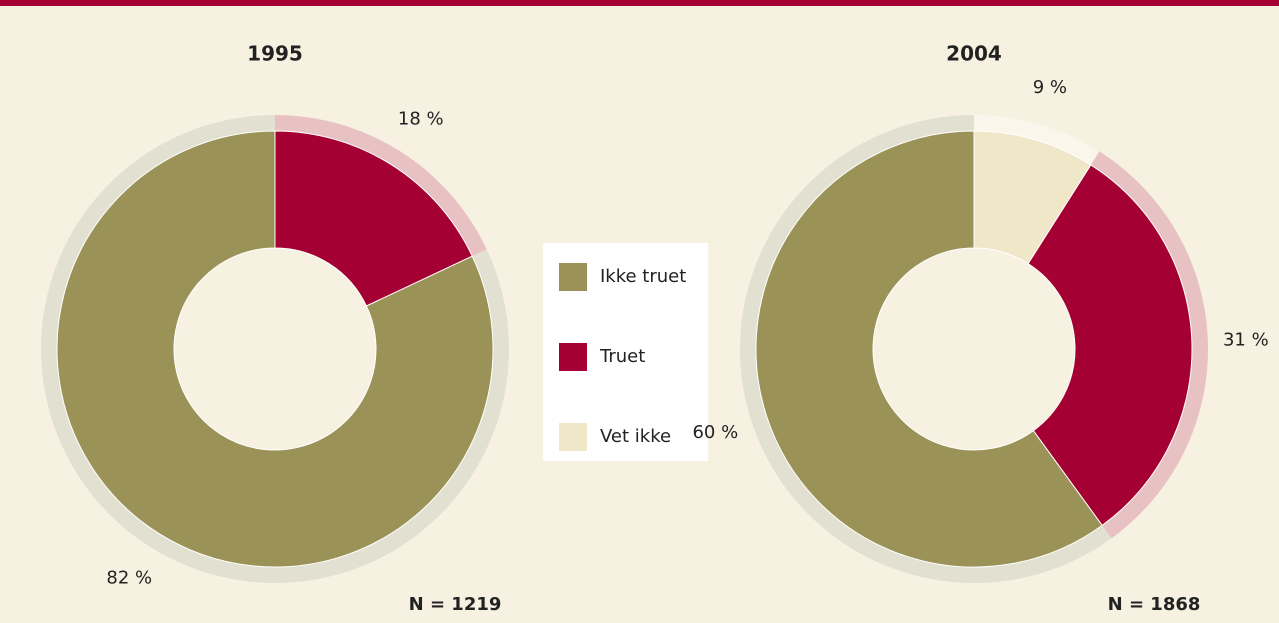 The height and width of the screenshot is (623, 1279). I want to click on top-rule, so click(639, 3).